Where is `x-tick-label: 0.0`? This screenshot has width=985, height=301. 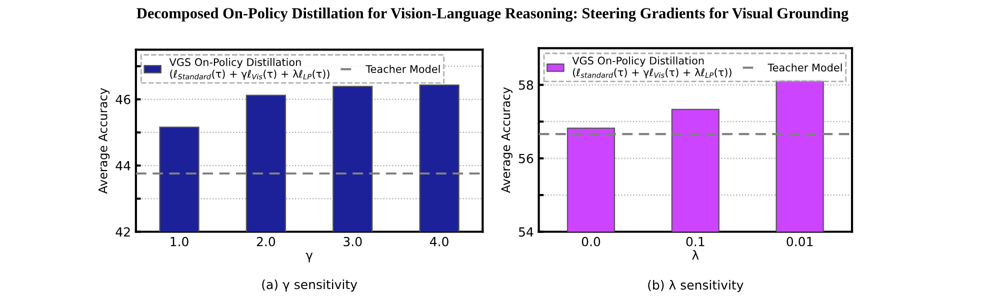
x-tick-label: 0.0 is located at coordinates (591, 241).